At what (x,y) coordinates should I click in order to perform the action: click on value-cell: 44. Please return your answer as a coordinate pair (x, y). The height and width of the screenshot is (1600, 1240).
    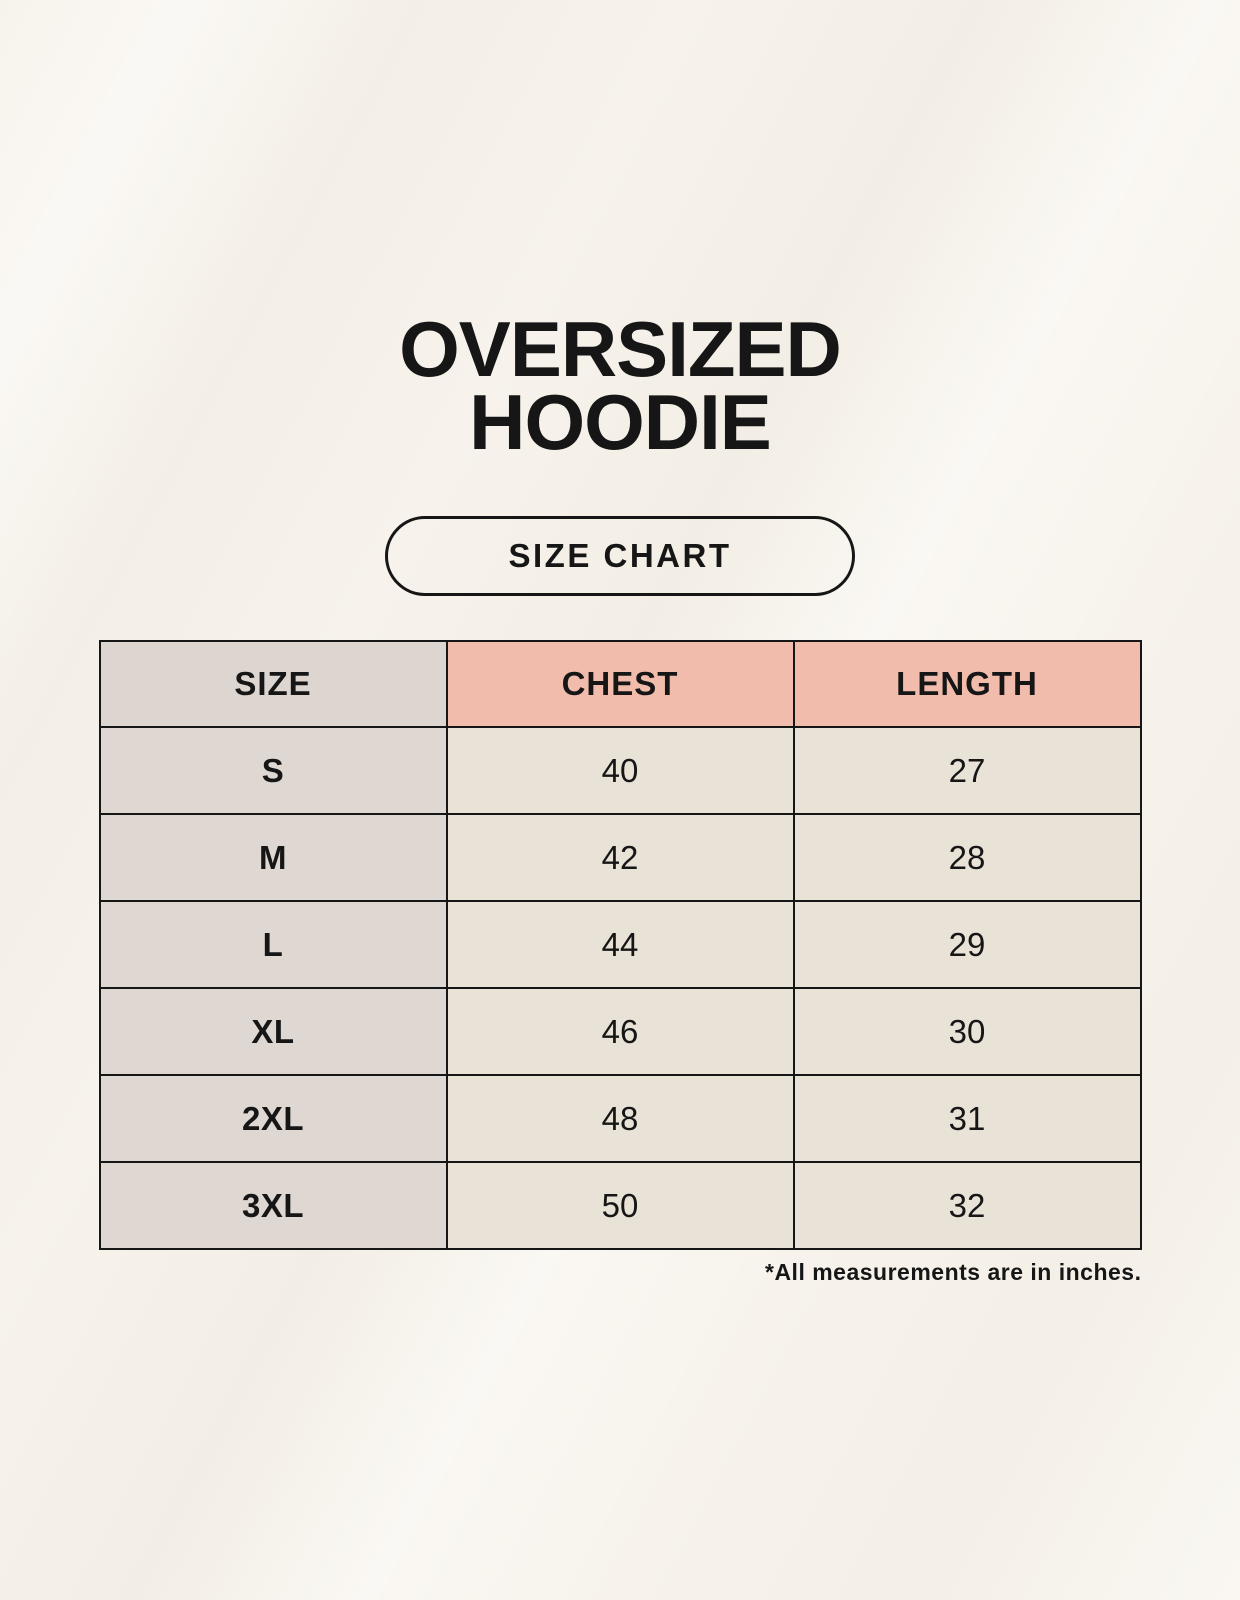
    Looking at the image, I should click on (620, 945).